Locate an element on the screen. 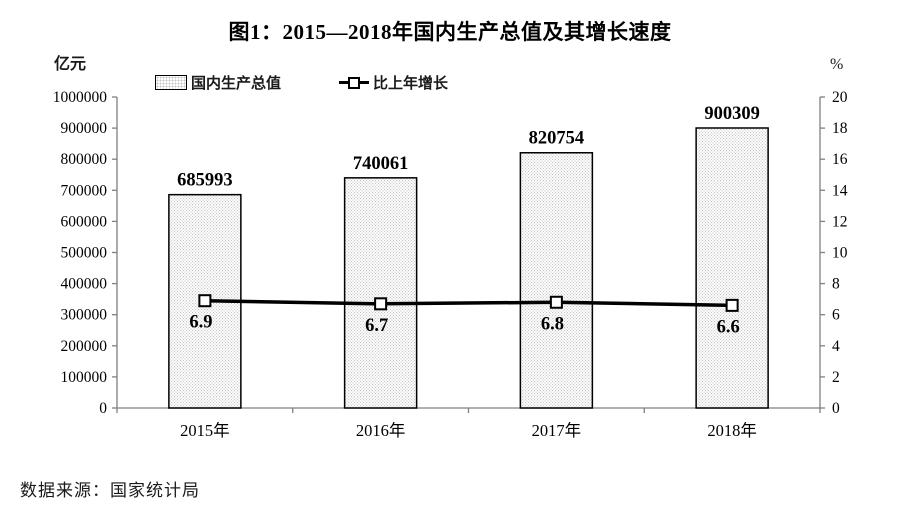 The width and height of the screenshot is (900, 518). legend-item-gdp: 国内生产总值 is located at coordinates (218, 82).